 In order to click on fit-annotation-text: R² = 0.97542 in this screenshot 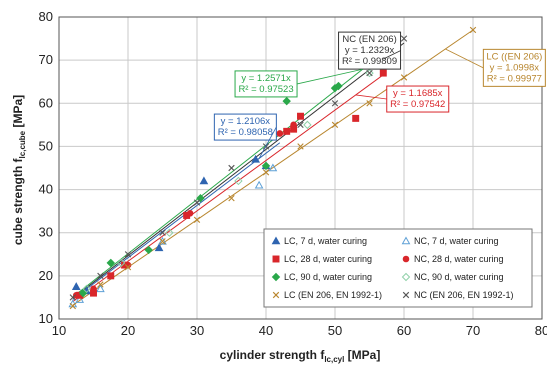, I will do `click(417, 104)`.